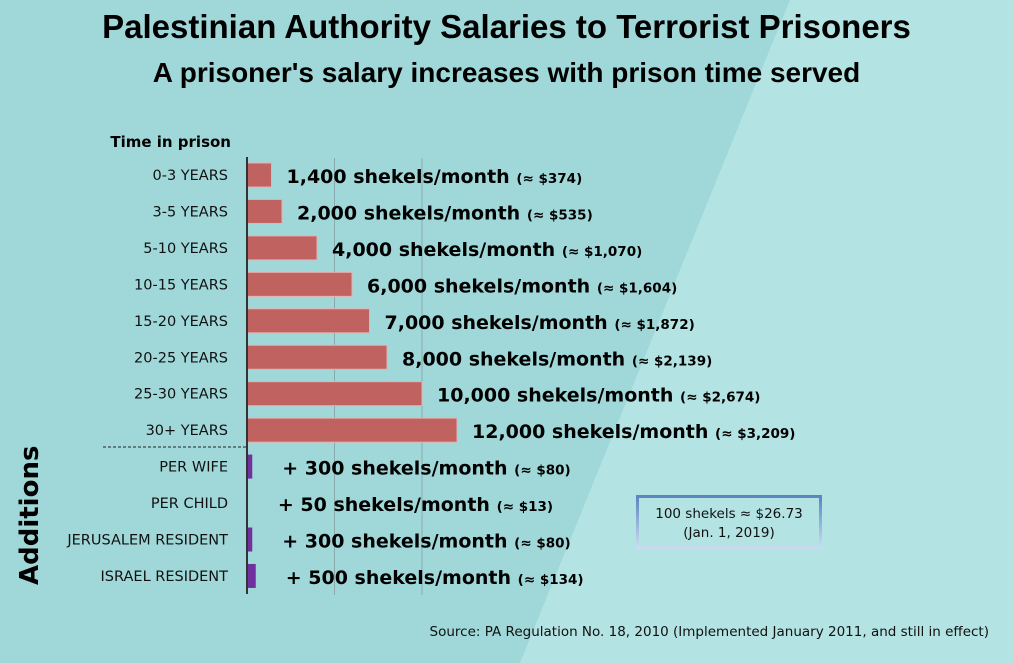 The height and width of the screenshot is (663, 1013). I want to click on shekel-label: + 500 shekels/month, so click(402, 578).